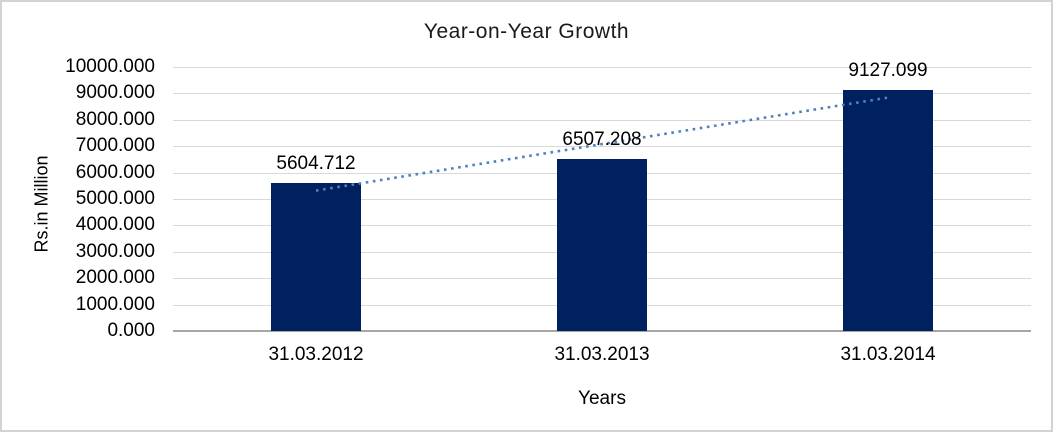 This screenshot has width=1053, height=432. What do you see at coordinates (115, 225) in the screenshot?
I see `y-axis-tick-label: 4000.000` at bounding box center [115, 225].